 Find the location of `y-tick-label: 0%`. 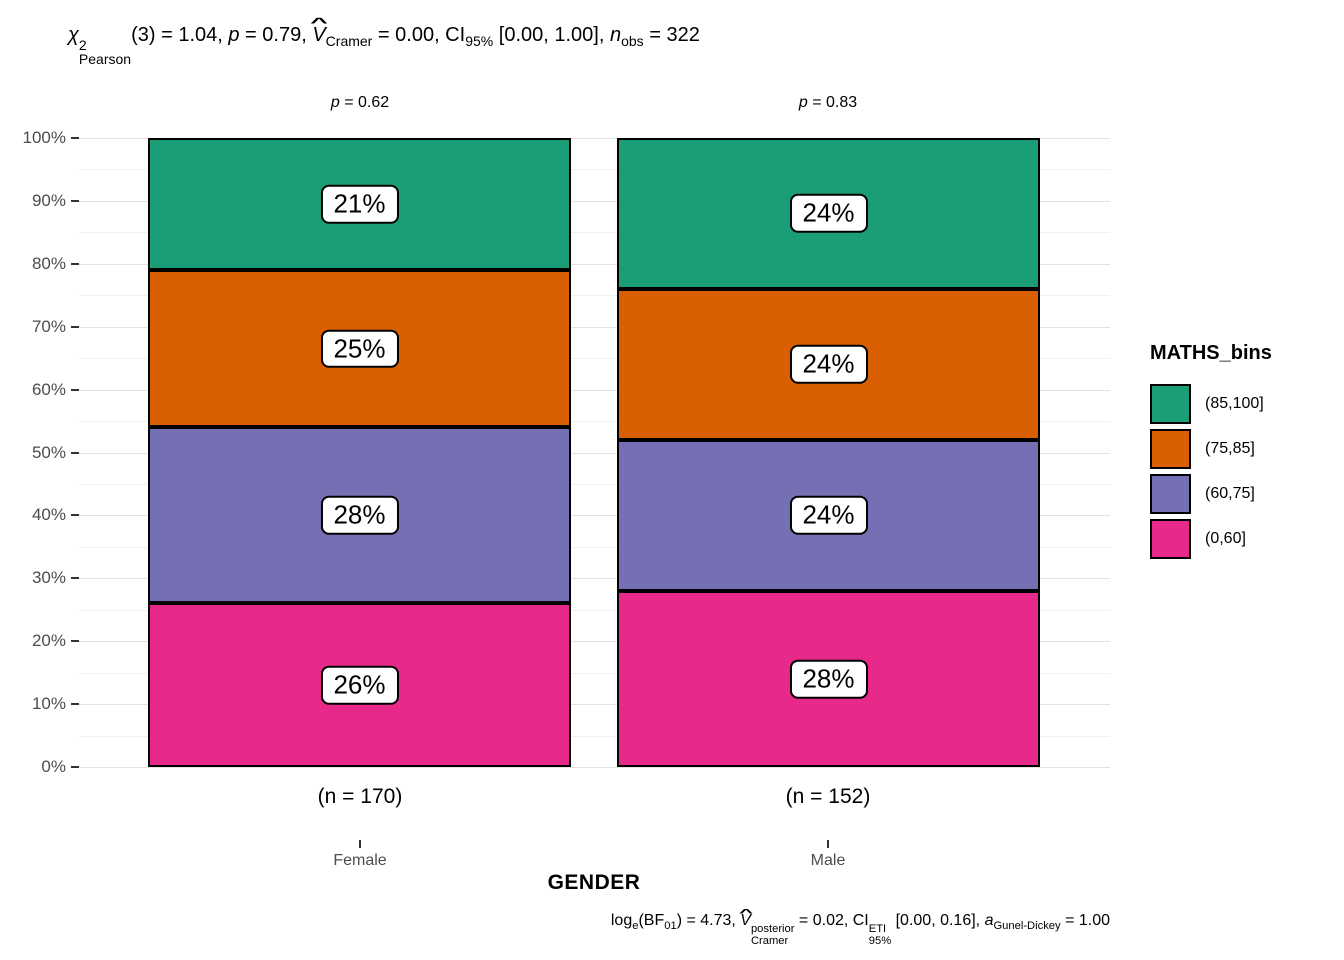

y-tick-label: 0% is located at coordinates (53, 766).